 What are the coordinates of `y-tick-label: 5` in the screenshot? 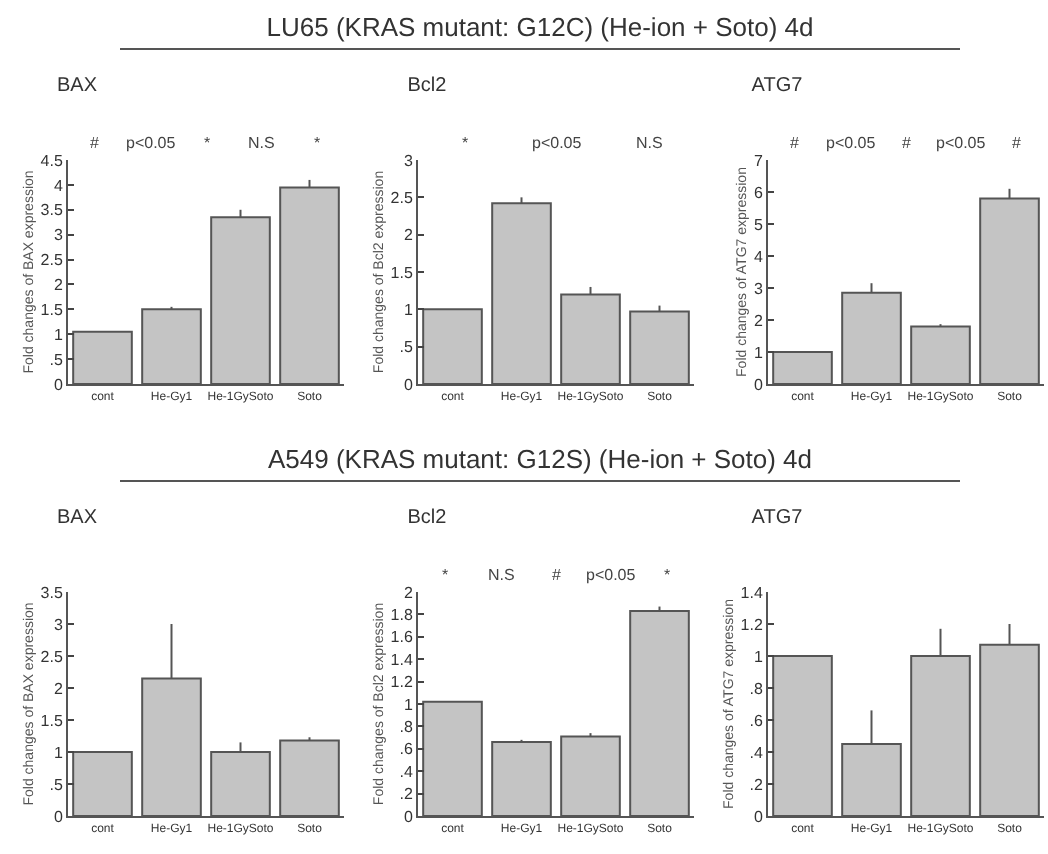 It's located at (758, 224).